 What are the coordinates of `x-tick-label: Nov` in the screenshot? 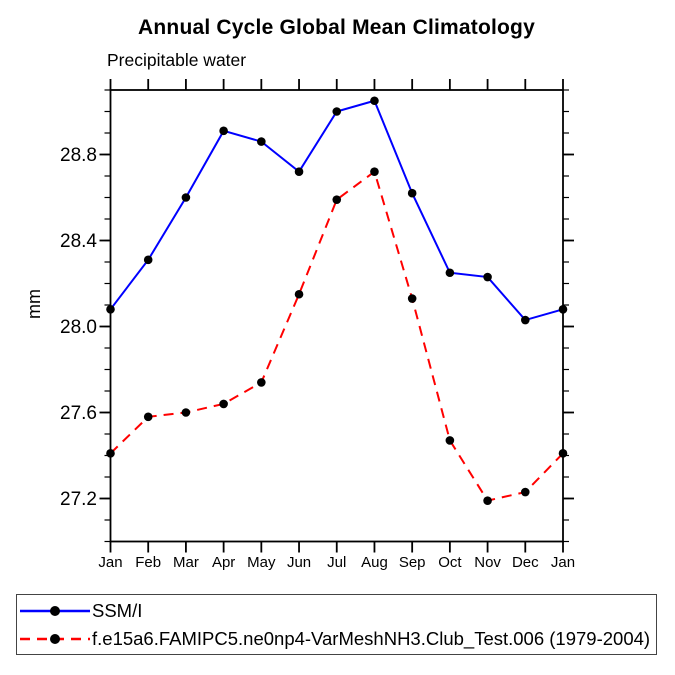 It's located at (487, 562).